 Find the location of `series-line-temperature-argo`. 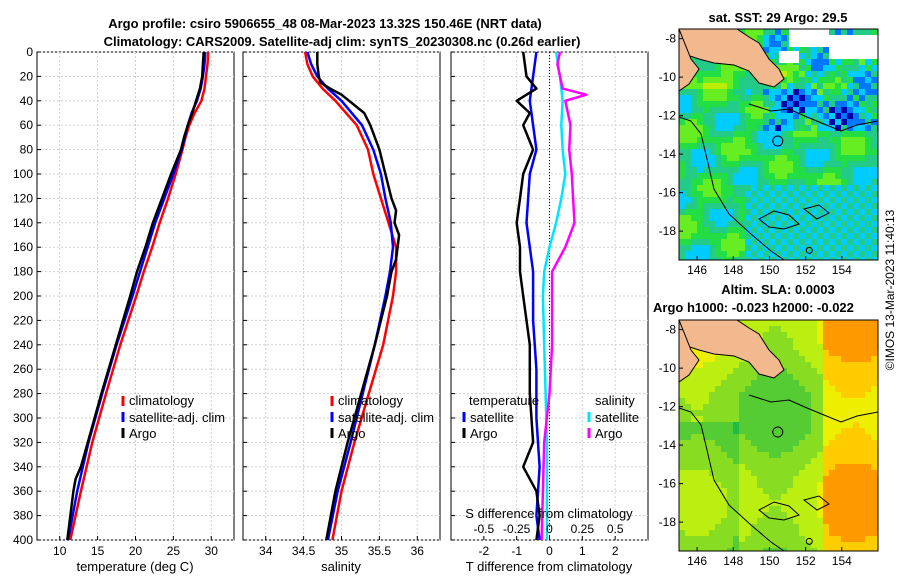

series-line-temperature-argo is located at coordinates (528, 296).